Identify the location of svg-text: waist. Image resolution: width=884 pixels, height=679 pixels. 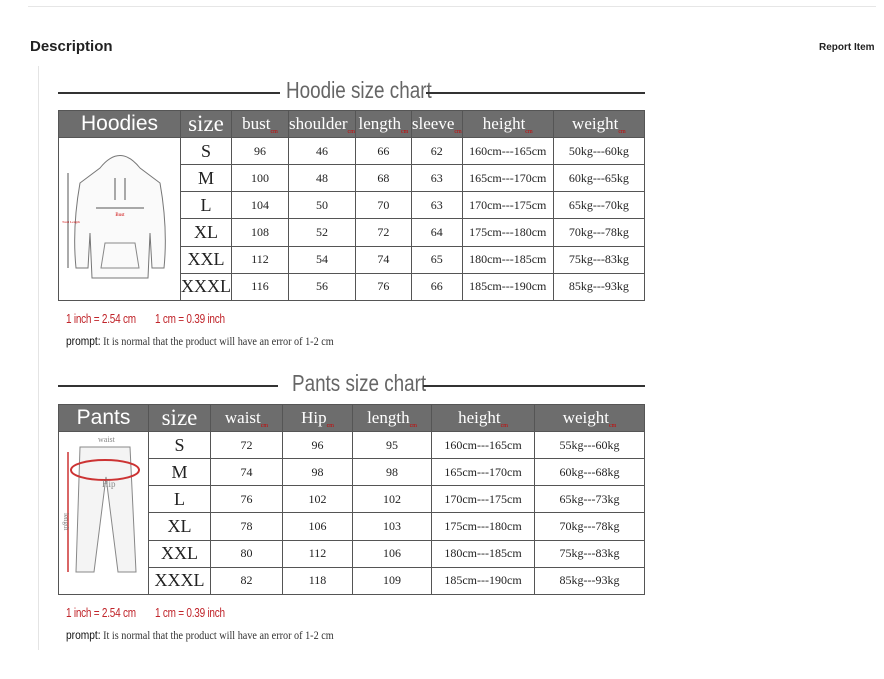
(107, 439).